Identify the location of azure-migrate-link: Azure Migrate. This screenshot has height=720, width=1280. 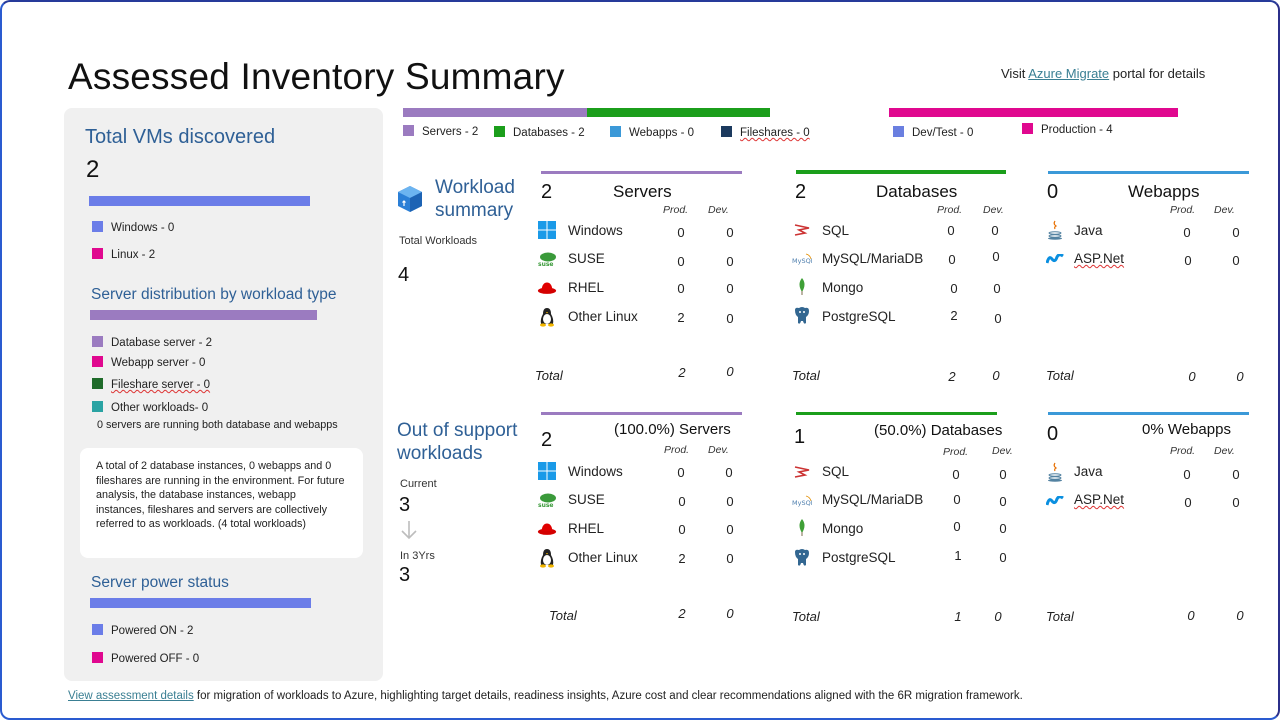
(1069, 73).